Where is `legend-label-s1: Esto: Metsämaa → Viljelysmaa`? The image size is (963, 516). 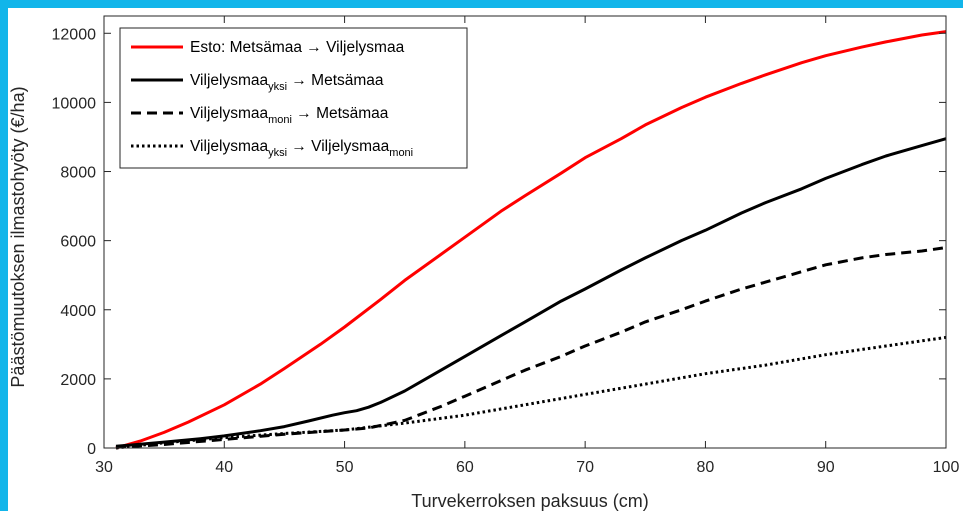 legend-label-s1: Esto: Metsämaa → Viljelysmaa is located at coordinates (297, 47).